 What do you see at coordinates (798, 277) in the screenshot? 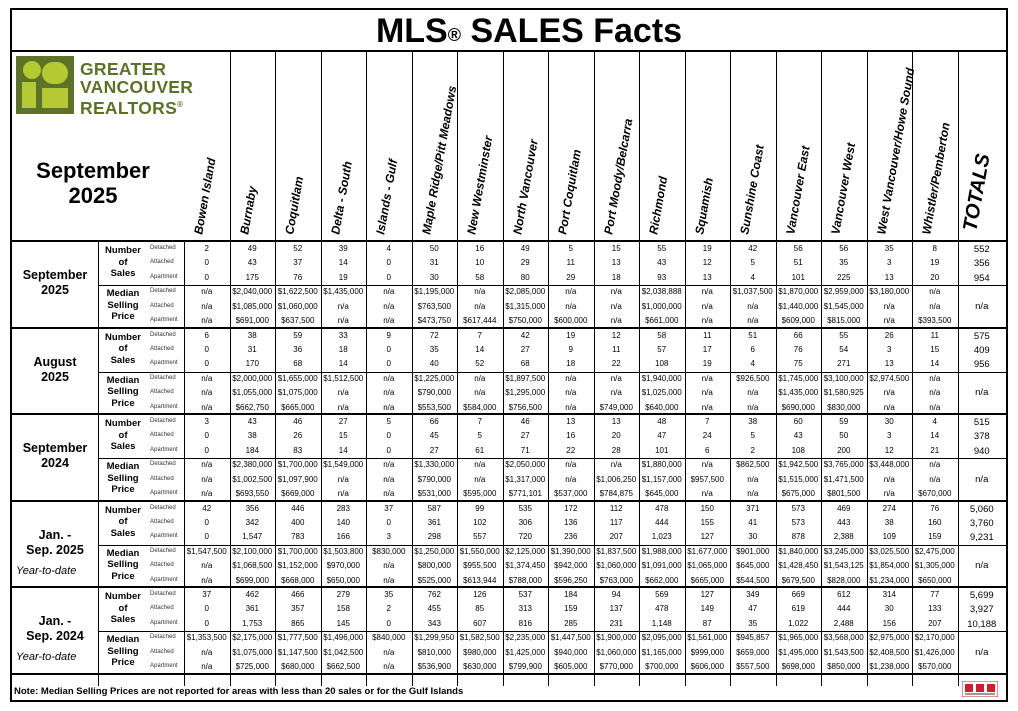
I see `data-cell: 101` at bounding box center [798, 277].